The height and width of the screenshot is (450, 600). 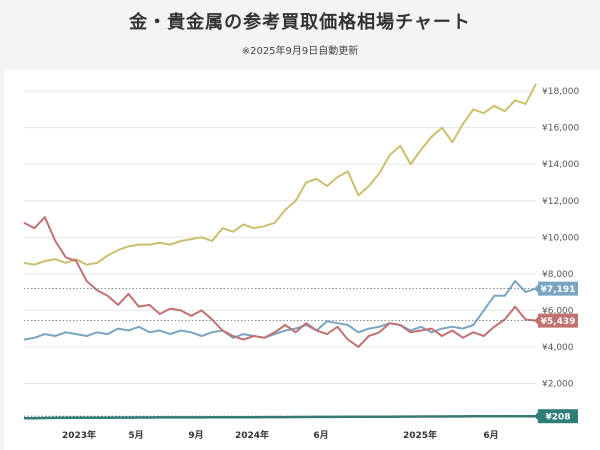 I want to click on y-tick-label: ¥18,000, so click(x=560, y=92).